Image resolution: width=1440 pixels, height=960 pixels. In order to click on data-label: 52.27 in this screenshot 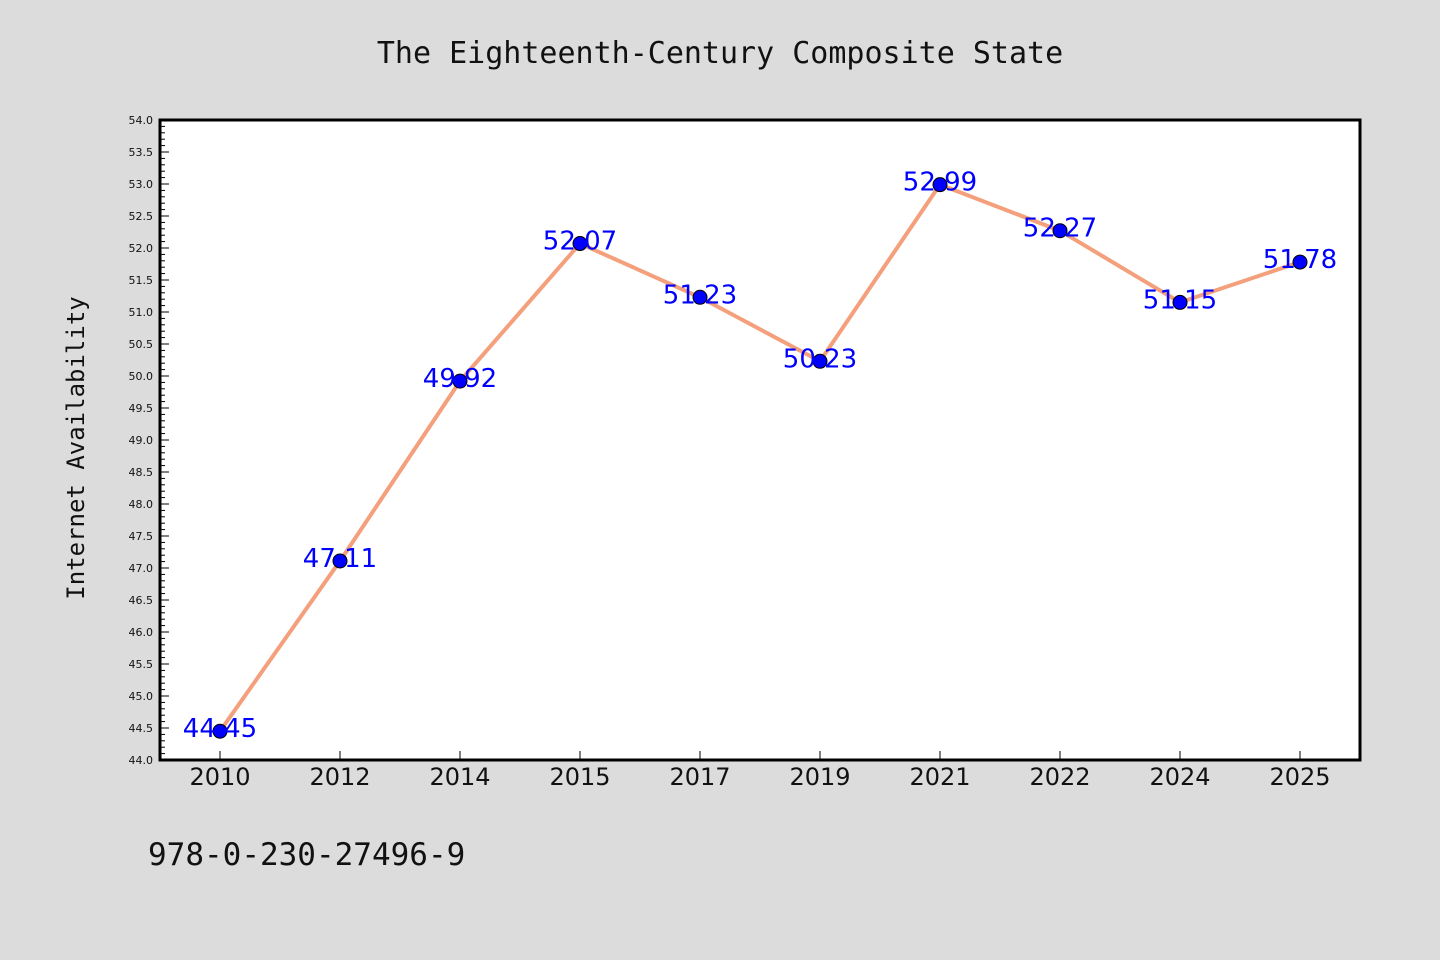, I will do `click(1060, 229)`.